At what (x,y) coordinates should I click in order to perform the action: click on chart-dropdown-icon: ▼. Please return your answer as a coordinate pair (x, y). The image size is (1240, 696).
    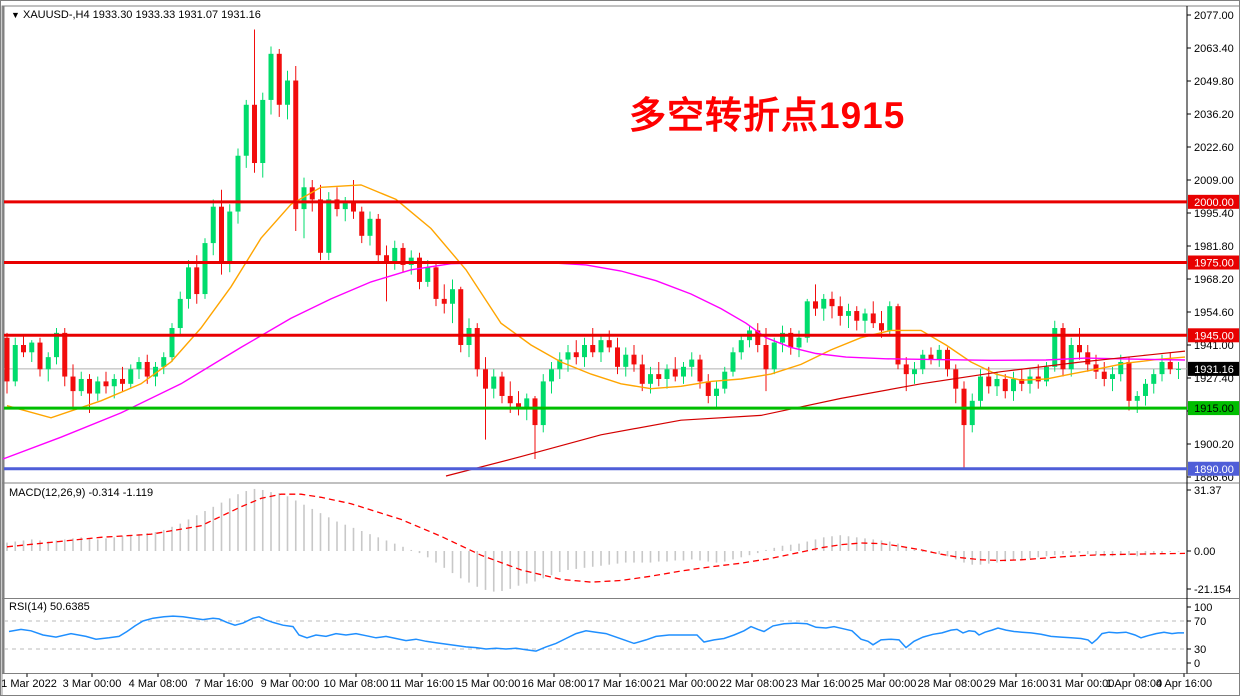
    Looking at the image, I should click on (15, 15).